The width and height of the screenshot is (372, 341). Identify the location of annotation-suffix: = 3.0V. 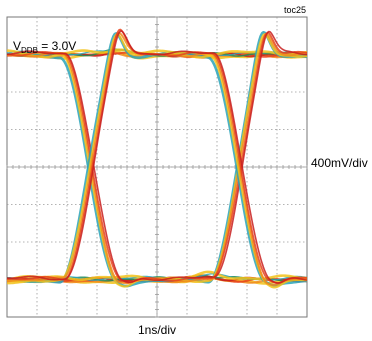
(57, 46).